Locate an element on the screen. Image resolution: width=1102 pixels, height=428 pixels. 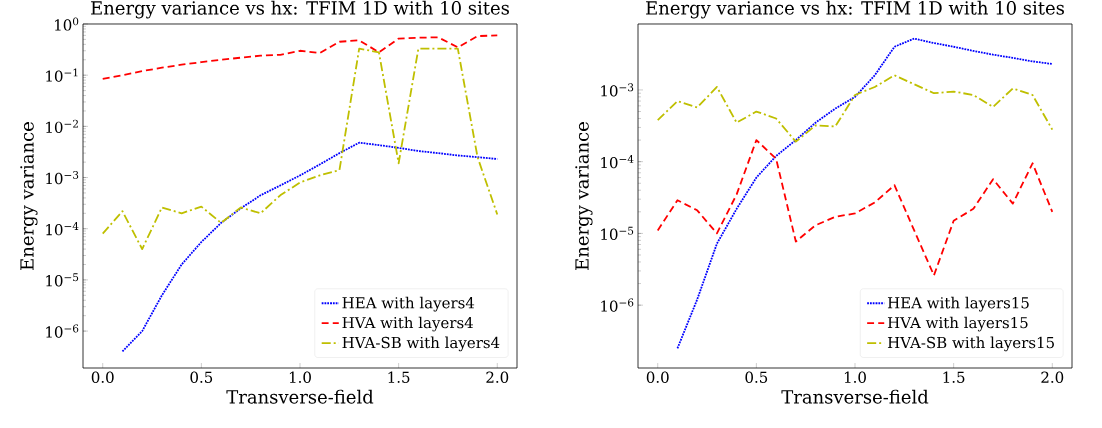
legend-label: HVA with layers4 is located at coordinates (407, 324).